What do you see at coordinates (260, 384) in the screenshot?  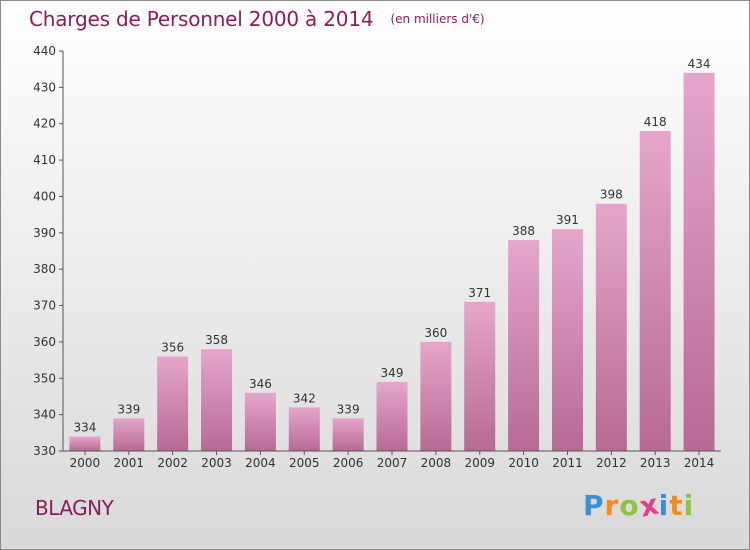 I see `bar-value-label: 346` at bounding box center [260, 384].